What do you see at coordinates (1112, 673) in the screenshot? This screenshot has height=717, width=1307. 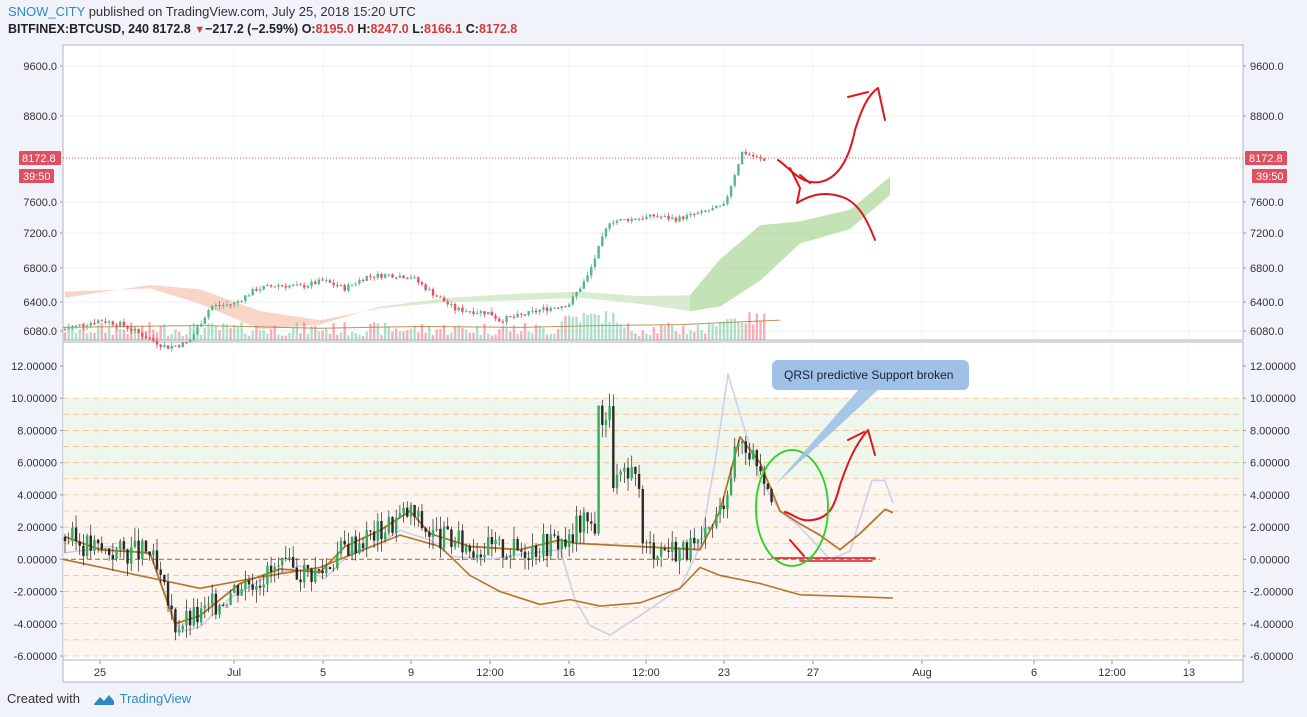 I see `x-tick-label: 12:00` at bounding box center [1112, 673].